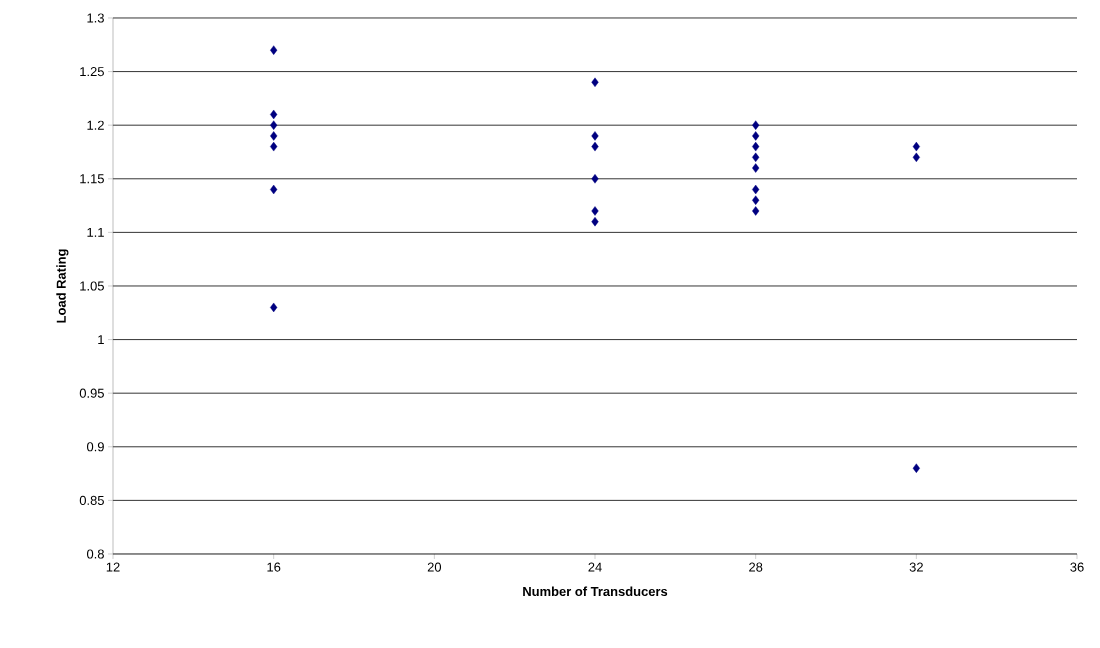 The width and height of the screenshot is (1100, 648). What do you see at coordinates (756, 567) in the screenshot?
I see `x-tick-label: 28` at bounding box center [756, 567].